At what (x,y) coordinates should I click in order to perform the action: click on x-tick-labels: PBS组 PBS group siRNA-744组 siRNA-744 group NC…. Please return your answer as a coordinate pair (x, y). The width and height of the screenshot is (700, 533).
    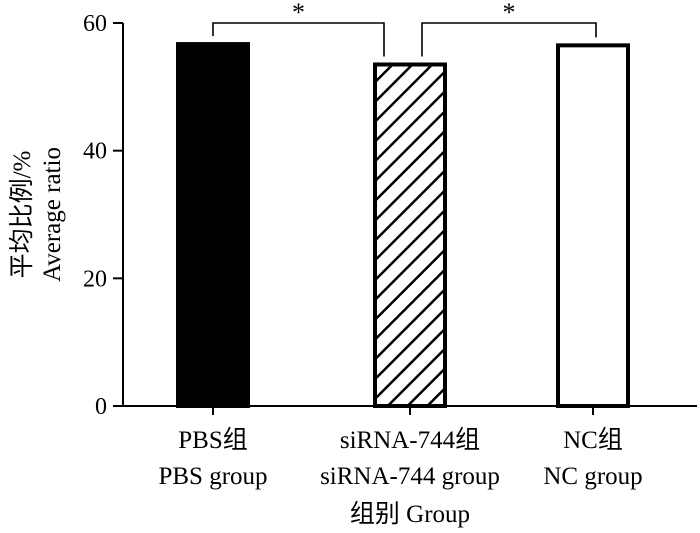
    Looking at the image, I should click on (400, 448).